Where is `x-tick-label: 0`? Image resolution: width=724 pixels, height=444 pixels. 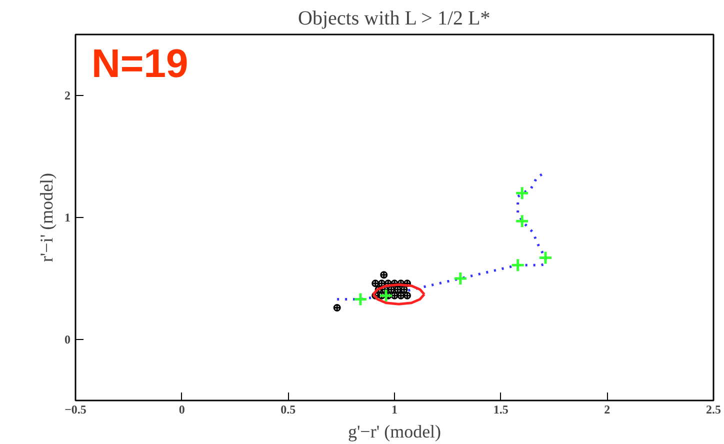
x-tick-label: 0 is located at coordinates (181, 409).